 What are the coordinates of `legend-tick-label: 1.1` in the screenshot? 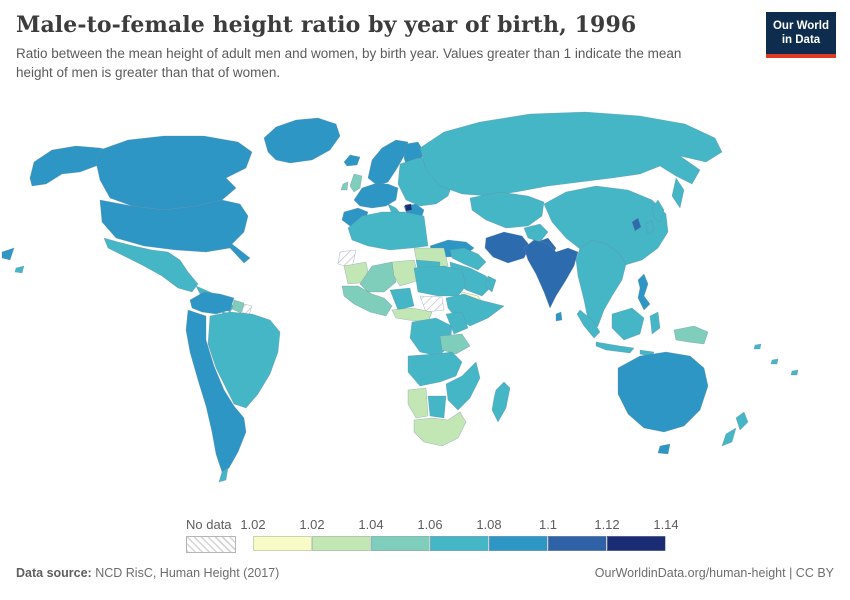 It's located at (548, 524).